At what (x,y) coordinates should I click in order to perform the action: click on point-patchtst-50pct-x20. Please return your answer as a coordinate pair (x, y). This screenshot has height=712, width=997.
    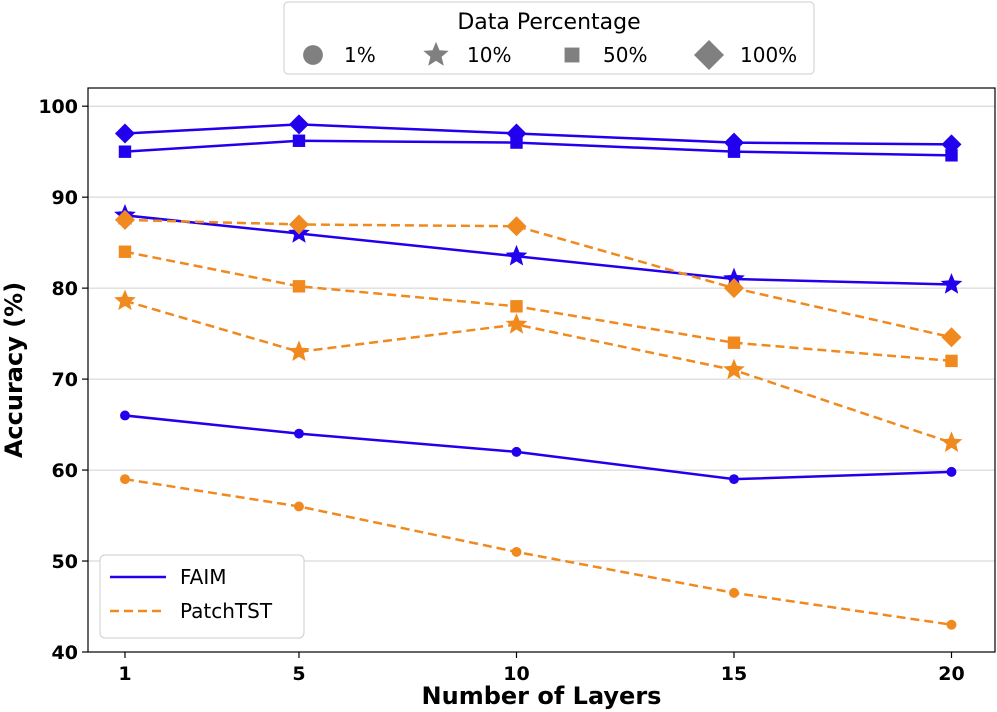
    Looking at the image, I should click on (951, 361).